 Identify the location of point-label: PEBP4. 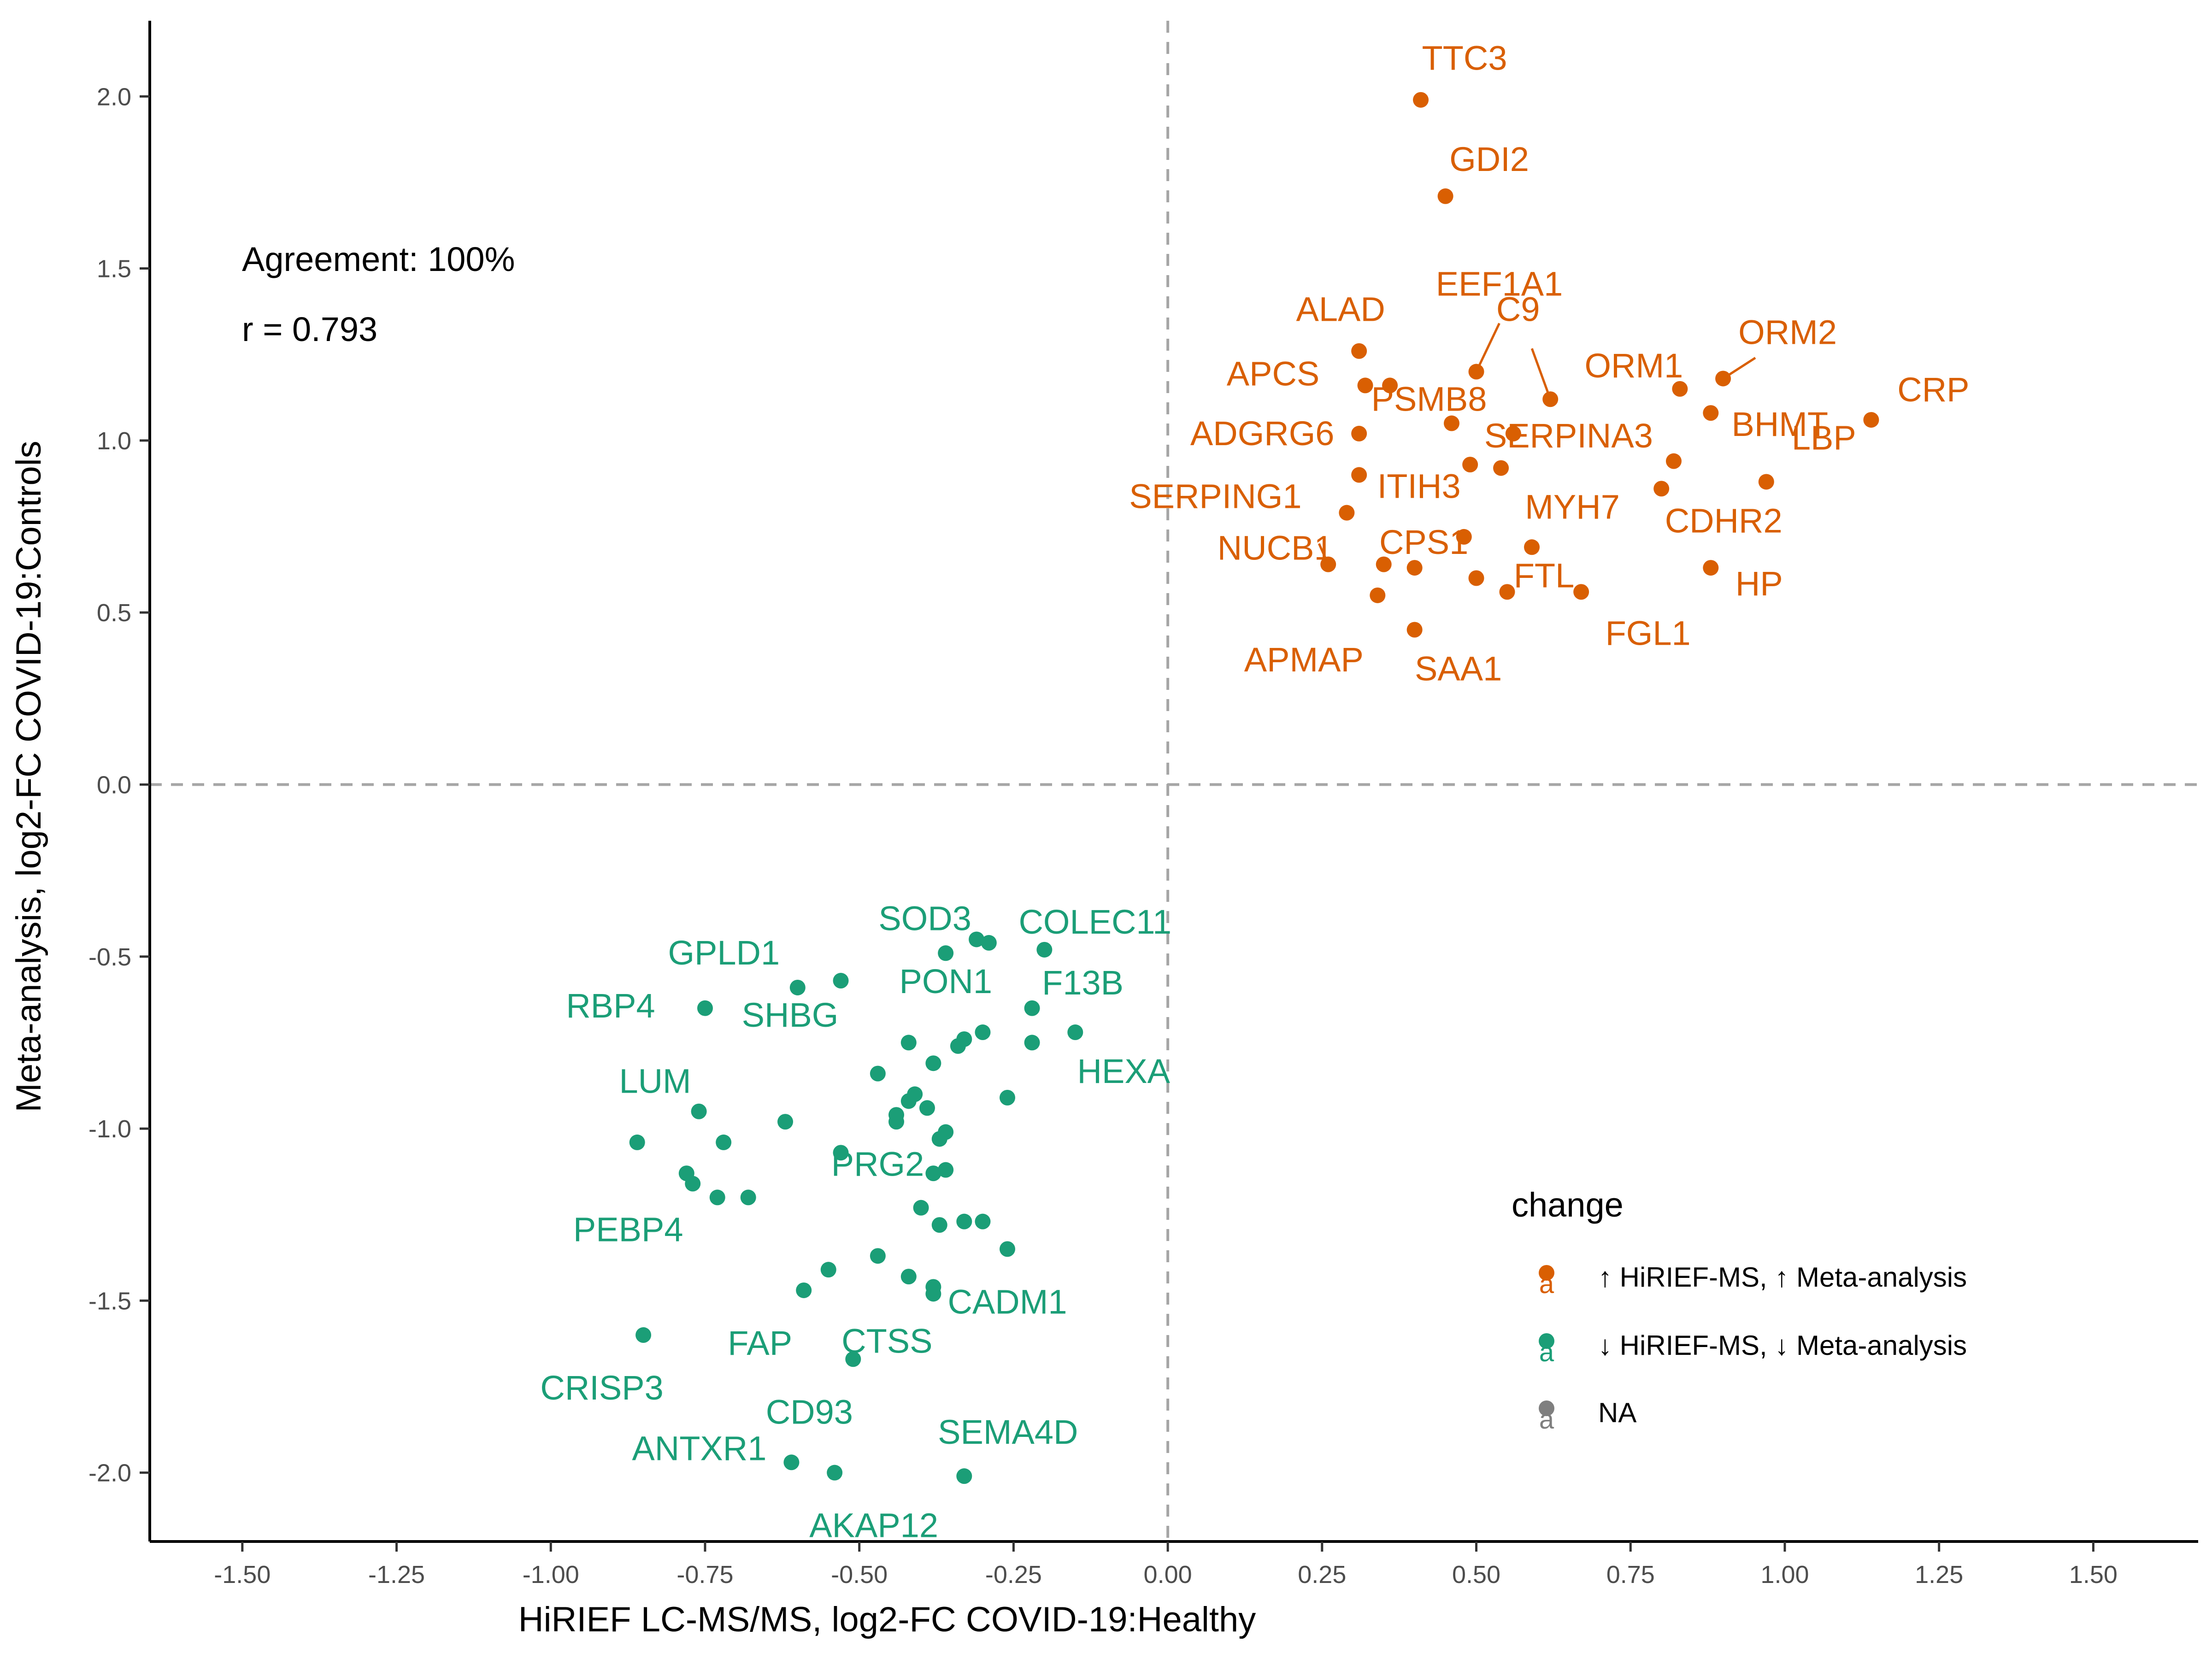
(628, 1230).